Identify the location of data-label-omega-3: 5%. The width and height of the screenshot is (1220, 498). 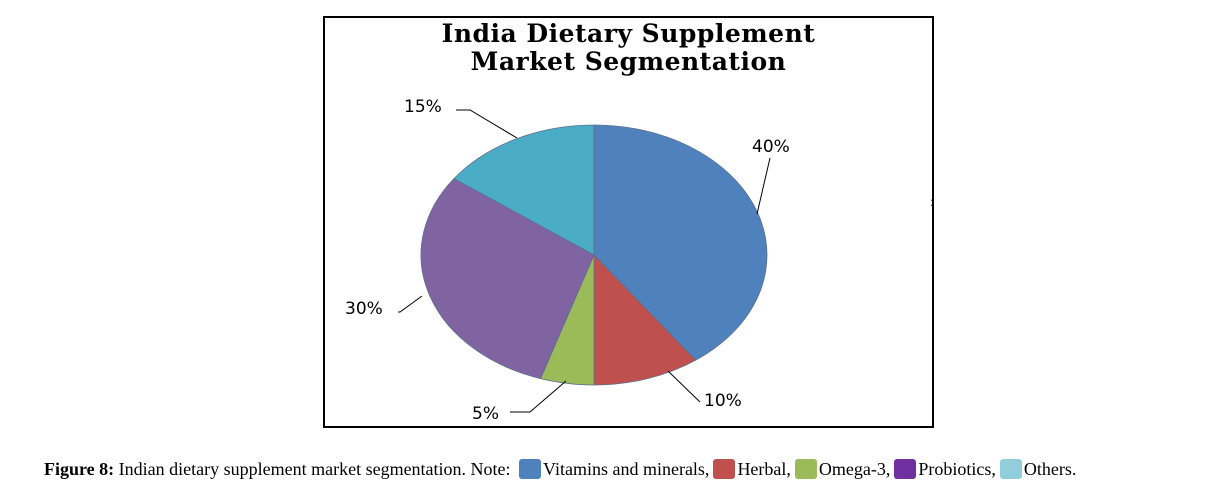
(485, 414).